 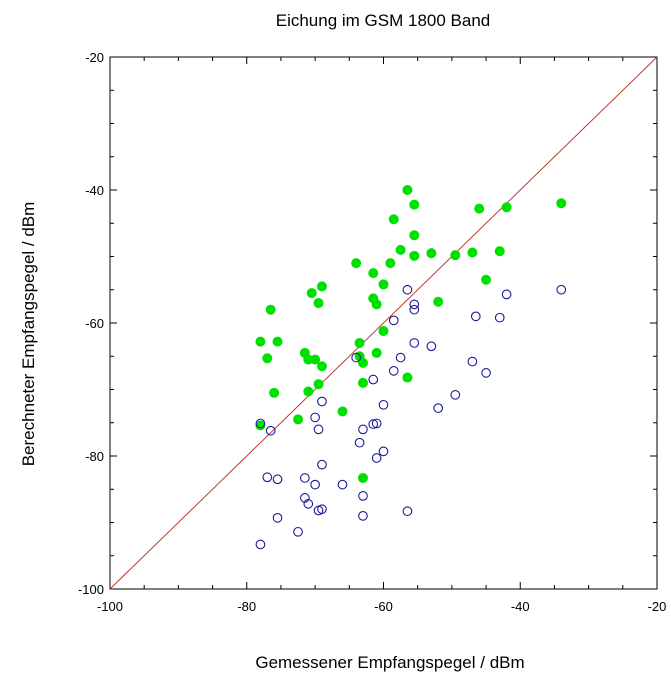 I want to click on y-tick-label: -60, so click(x=94, y=323).